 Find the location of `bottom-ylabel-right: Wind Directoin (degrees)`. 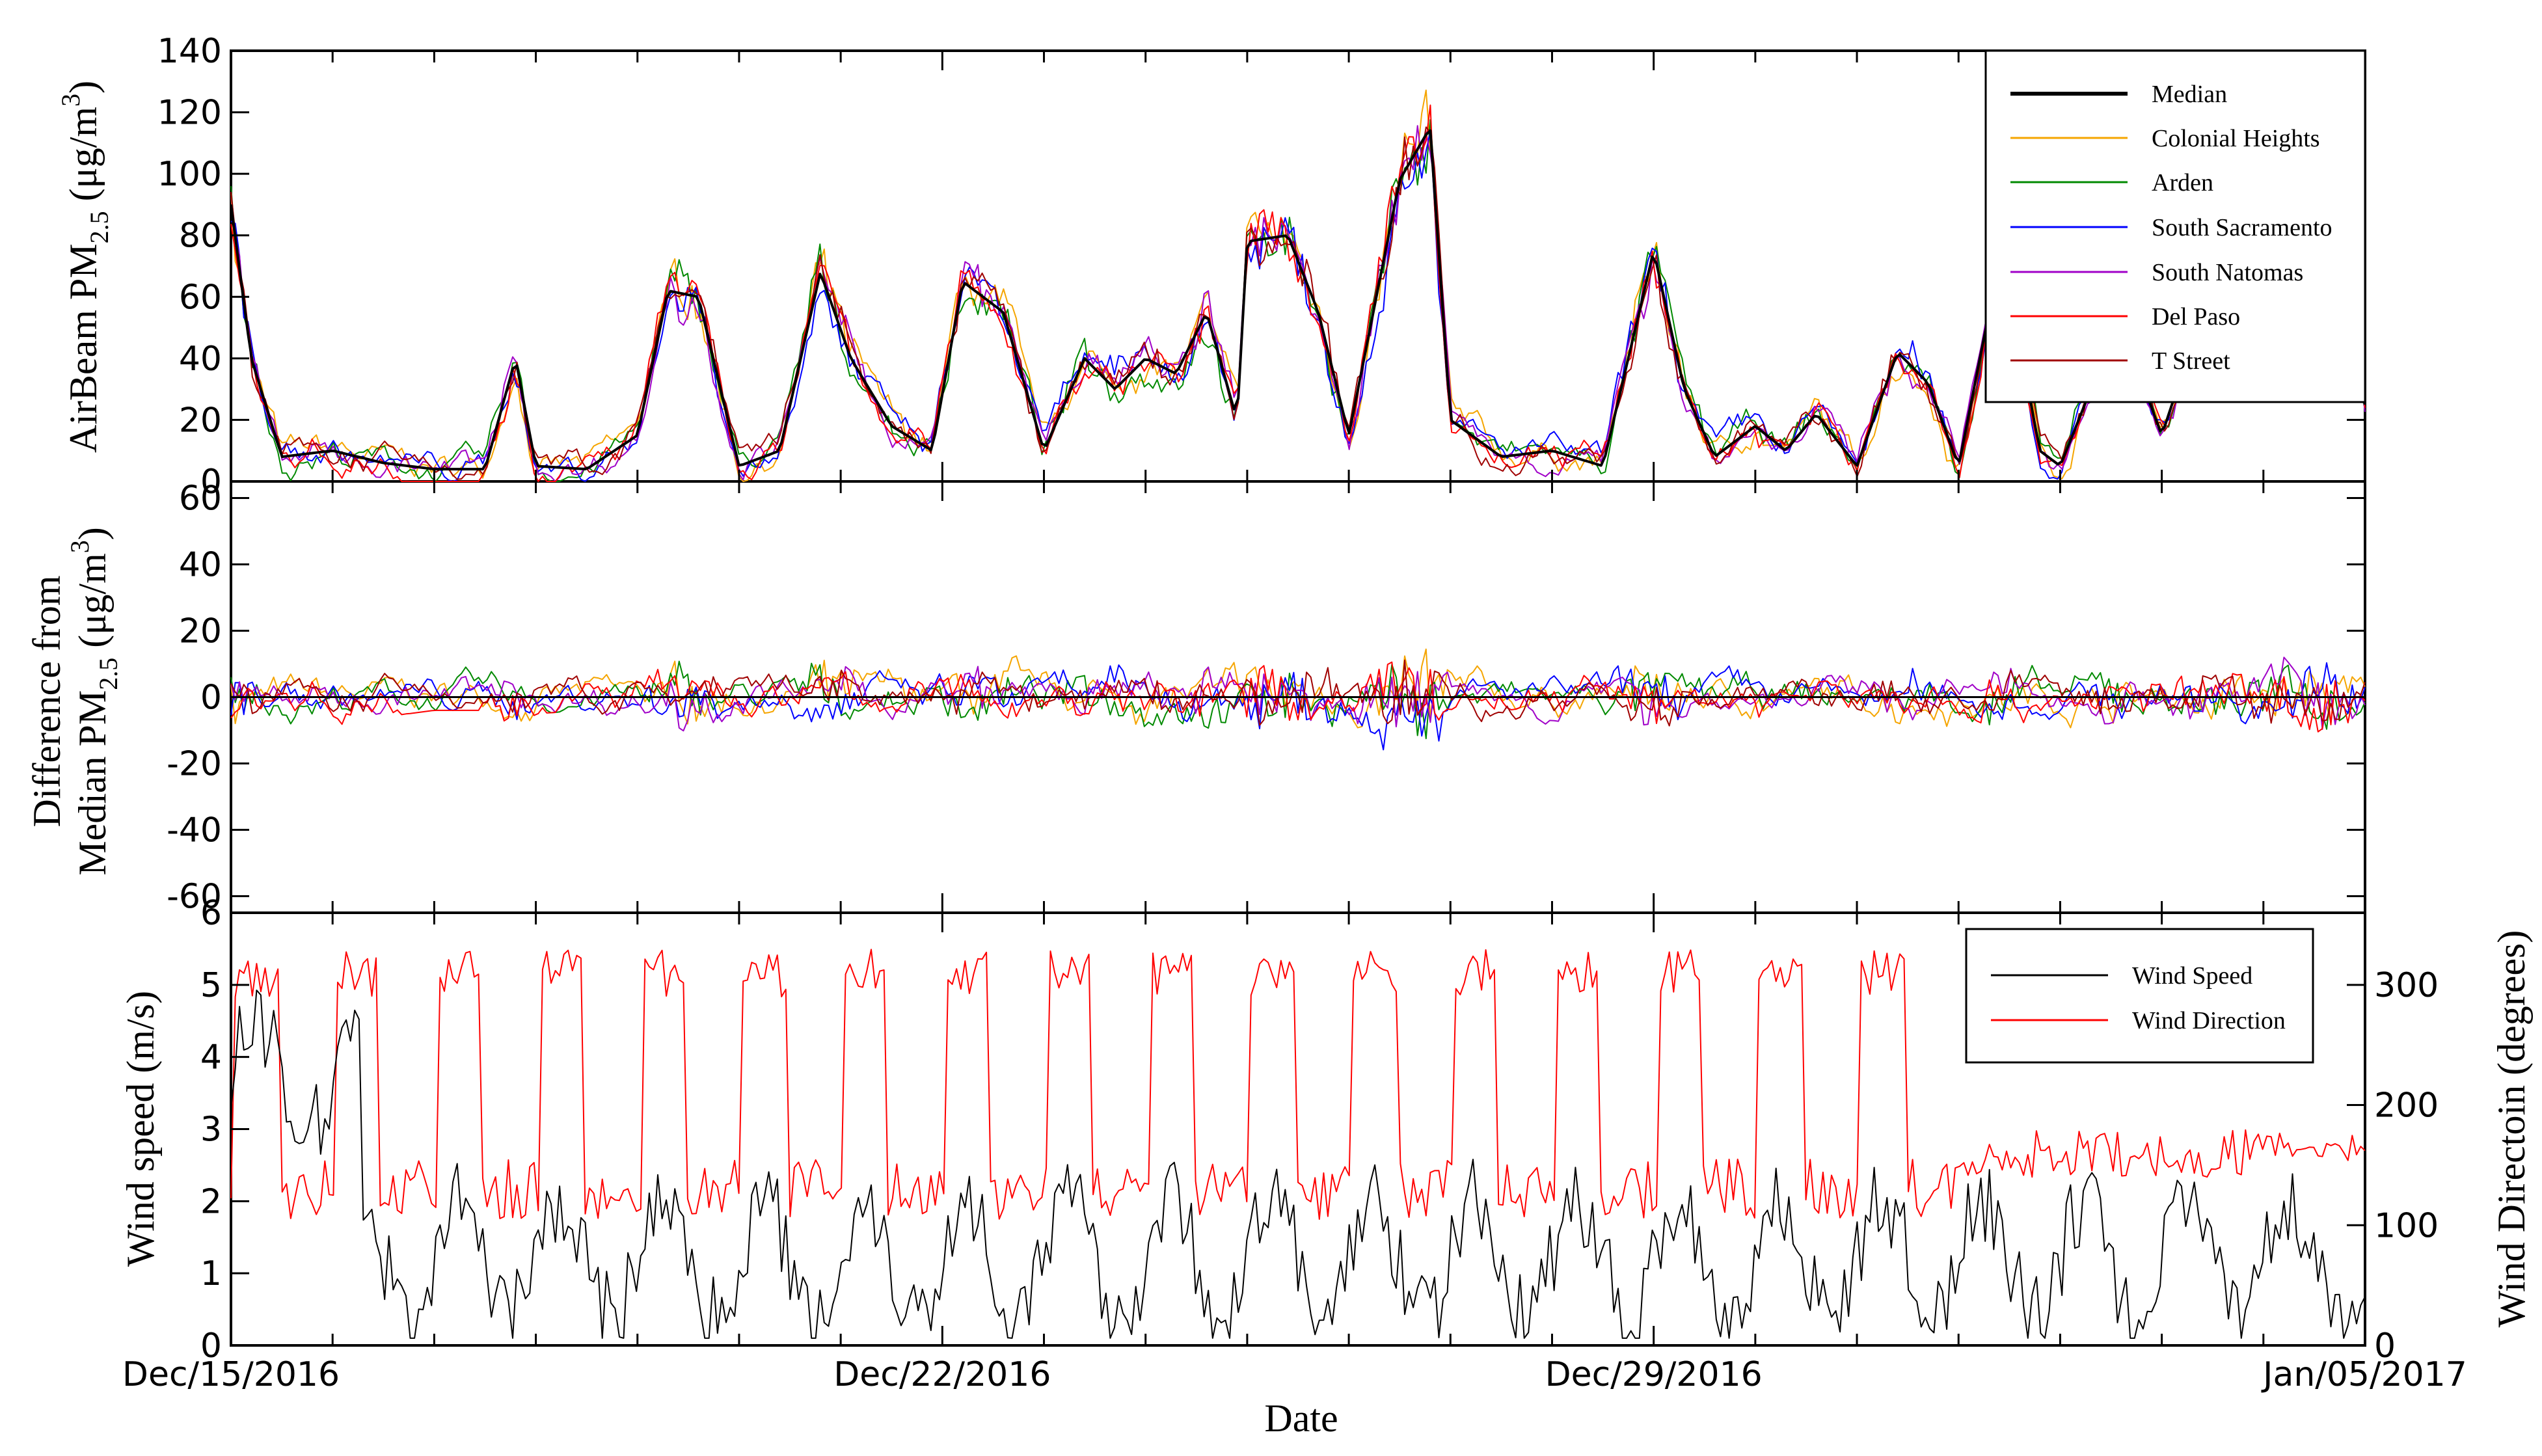

bottom-ylabel-right: Wind Directoin (degrees) is located at coordinates (2511, 1129).